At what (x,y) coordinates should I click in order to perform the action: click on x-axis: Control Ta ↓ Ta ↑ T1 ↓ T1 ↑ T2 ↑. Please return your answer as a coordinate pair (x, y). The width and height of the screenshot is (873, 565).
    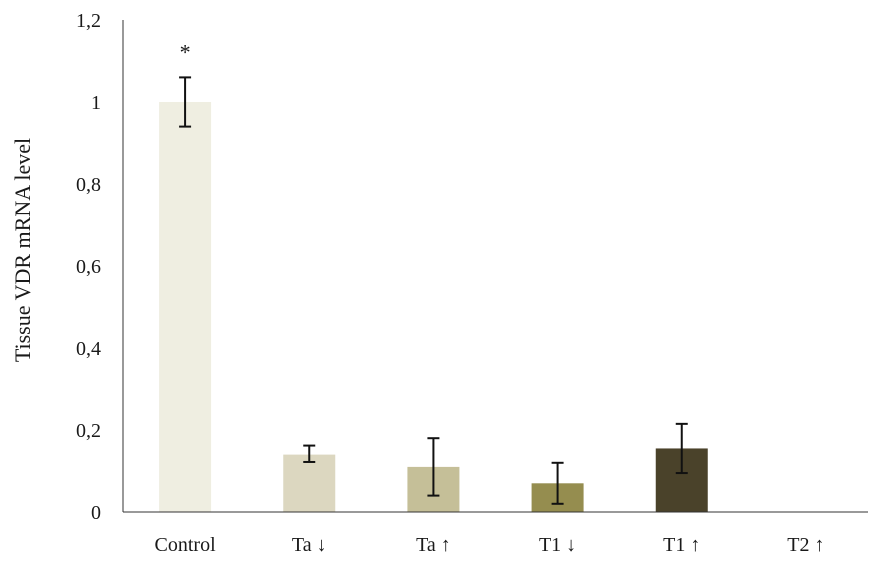
    Looking at the image, I should click on (495, 533).